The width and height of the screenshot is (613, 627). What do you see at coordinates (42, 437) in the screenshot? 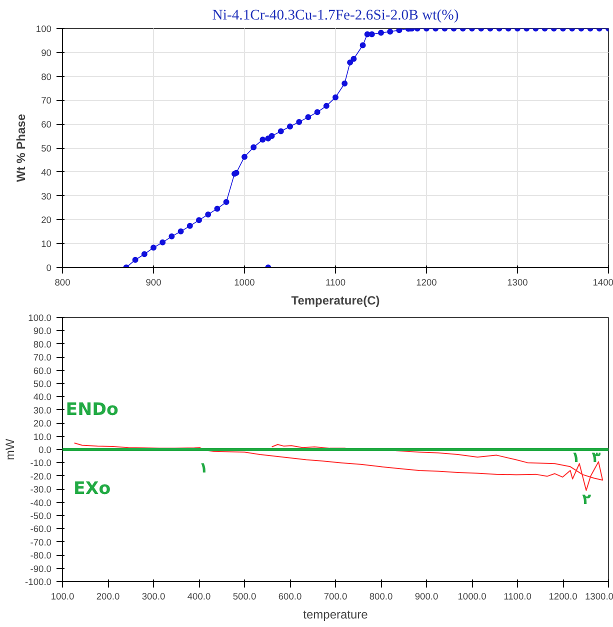
I see `y-tick-label: 10.0` at bounding box center [42, 437].